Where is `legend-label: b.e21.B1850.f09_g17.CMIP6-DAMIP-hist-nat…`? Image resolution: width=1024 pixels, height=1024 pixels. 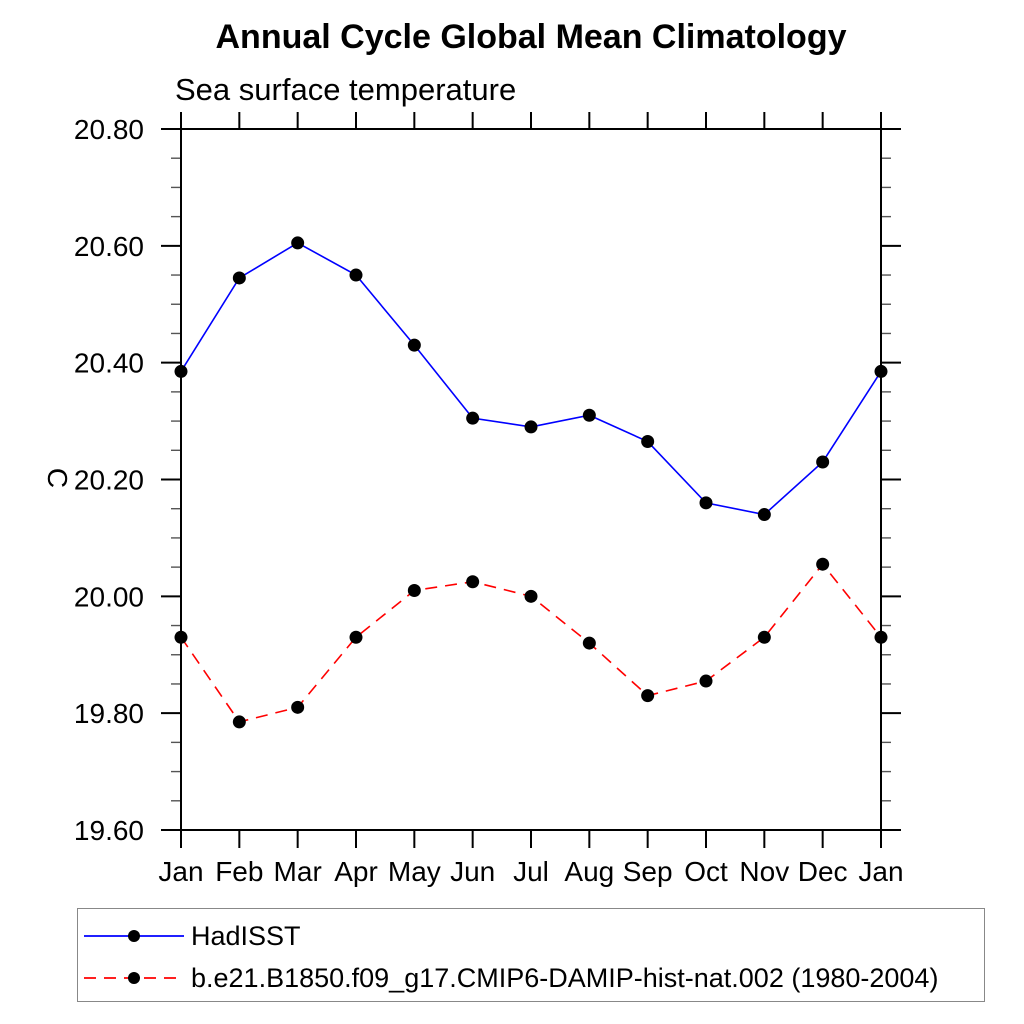 legend-label: b.e21.B1850.f09_g17.CMIP6-DAMIP-hist-nat… is located at coordinates (565, 977).